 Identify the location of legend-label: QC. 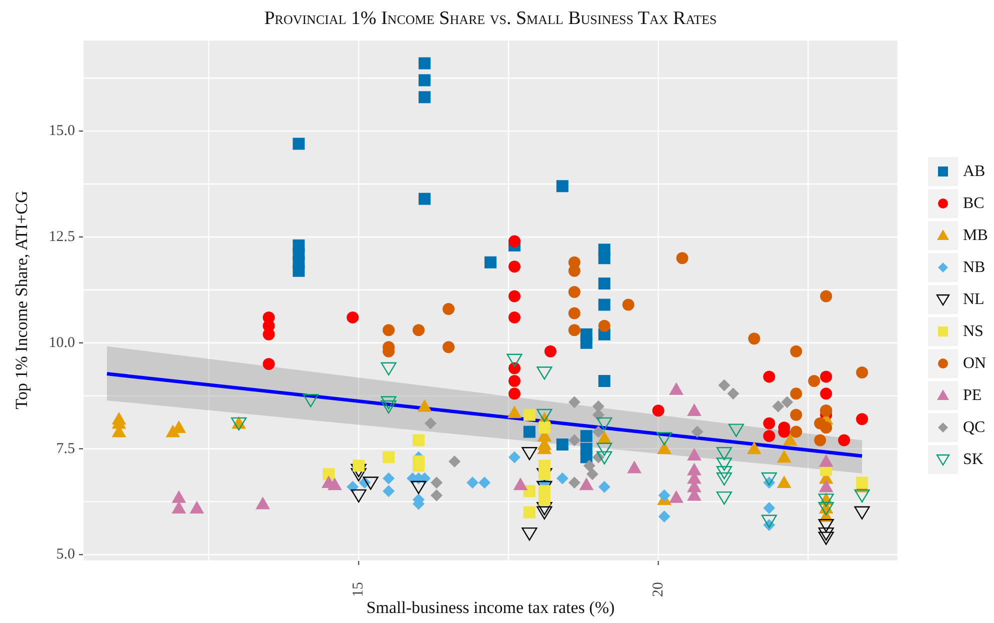
(974, 427).